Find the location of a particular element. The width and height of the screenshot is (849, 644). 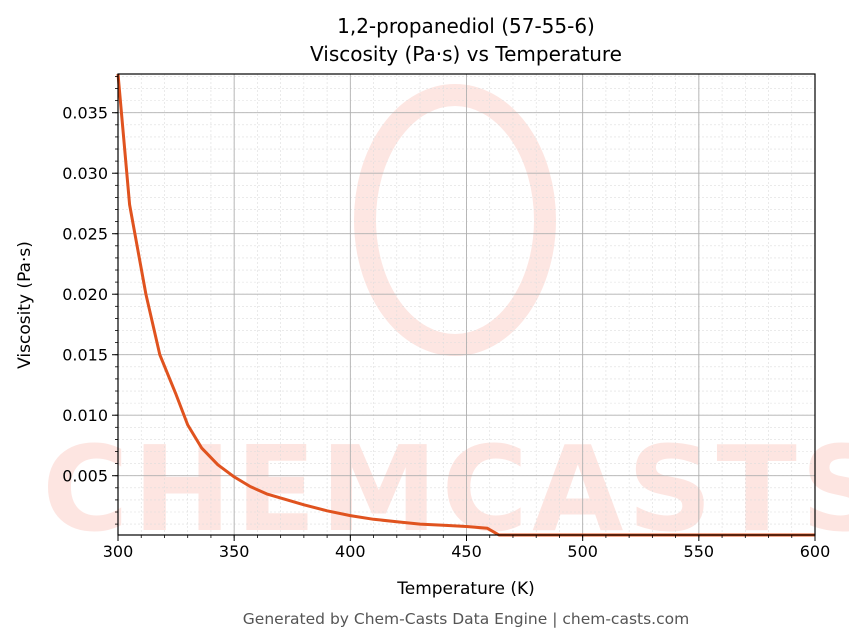

x-axis-label: Temperature (K) is located at coordinates (465, 589).